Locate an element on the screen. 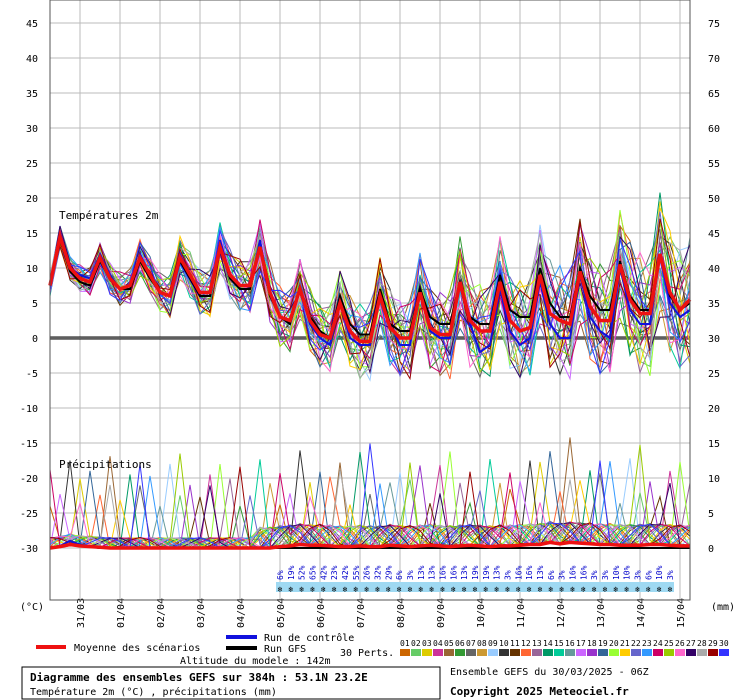  right-tick-label: 25 is located at coordinates (714, 374).